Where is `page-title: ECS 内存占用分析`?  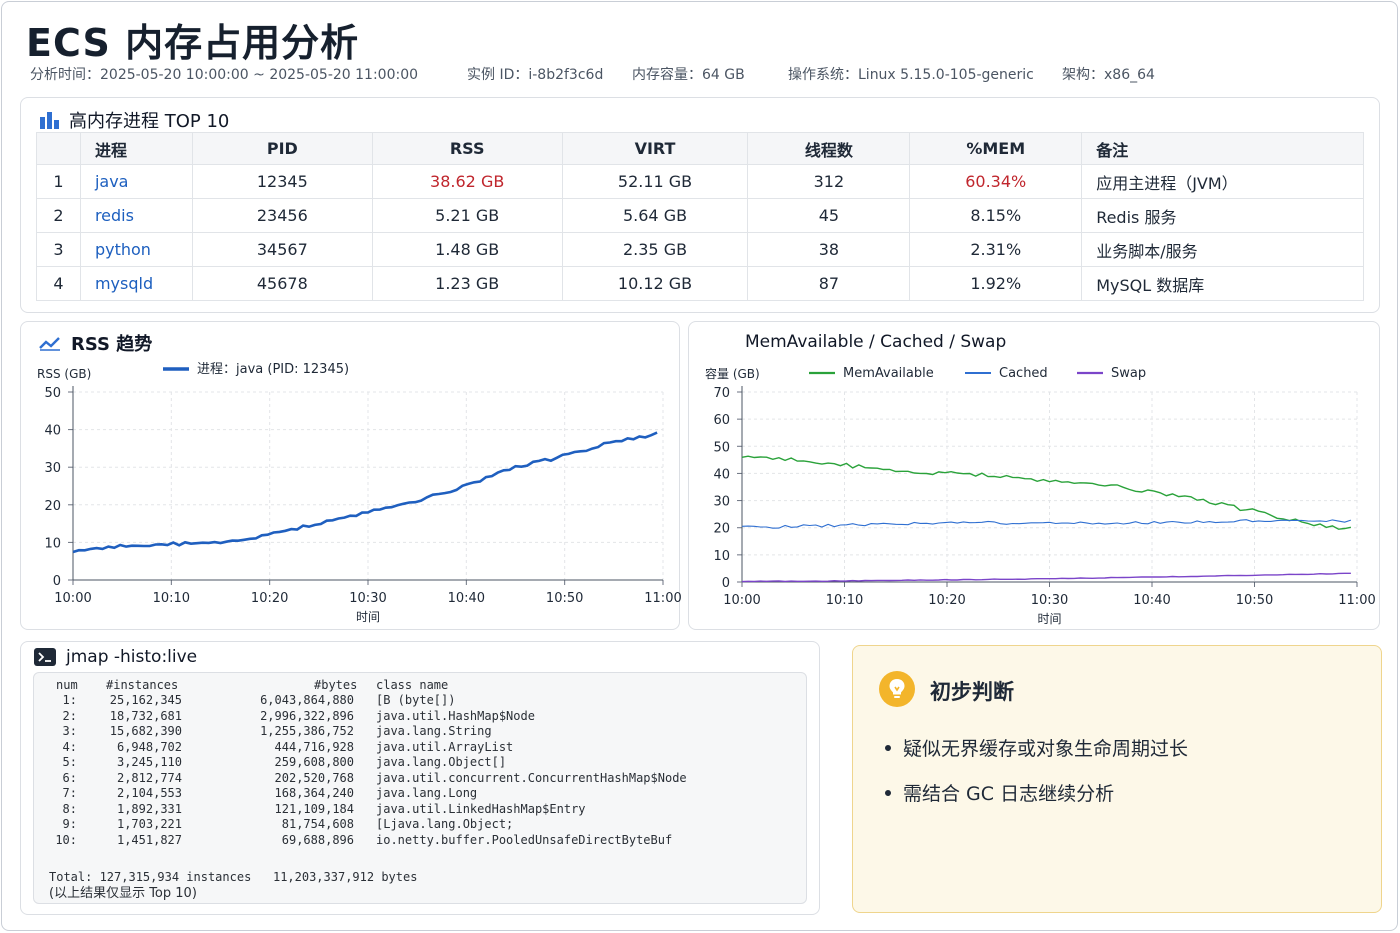
page-title: ECS 内存占用分析 is located at coordinates (193, 43).